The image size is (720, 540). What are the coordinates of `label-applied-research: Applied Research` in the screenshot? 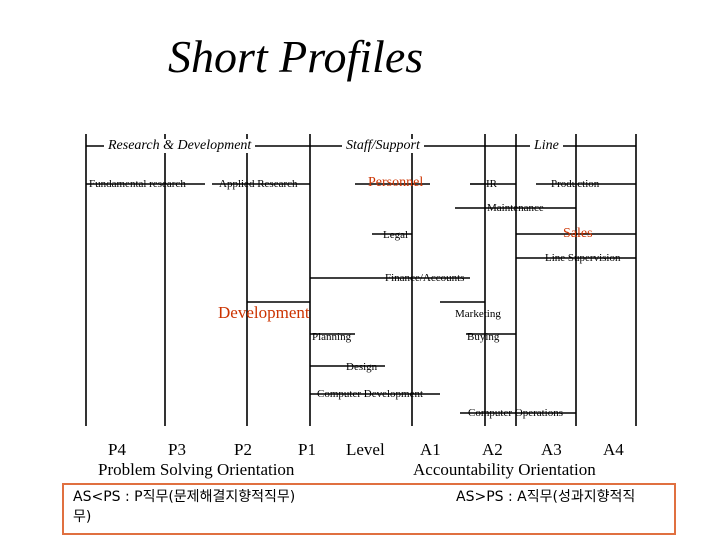 It's located at (258, 184).